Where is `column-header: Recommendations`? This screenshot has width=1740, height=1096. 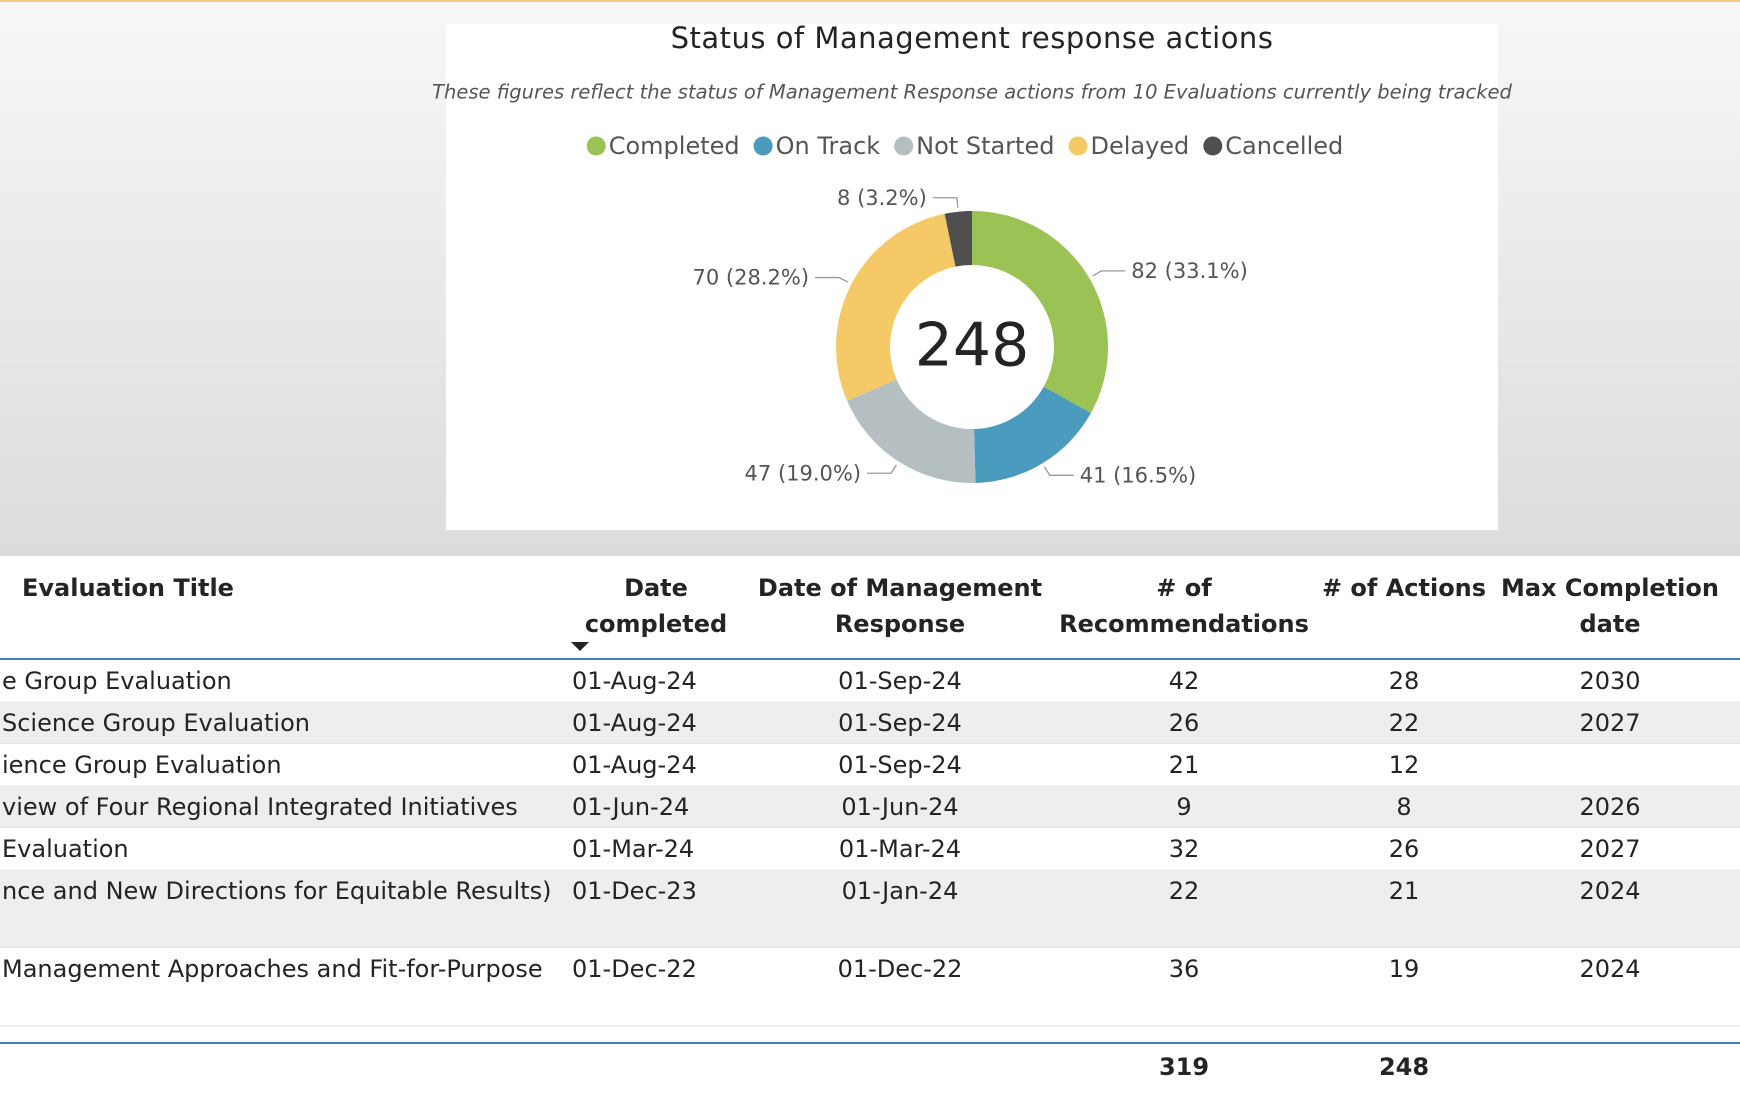
column-header: Recommendations is located at coordinates (1184, 624).